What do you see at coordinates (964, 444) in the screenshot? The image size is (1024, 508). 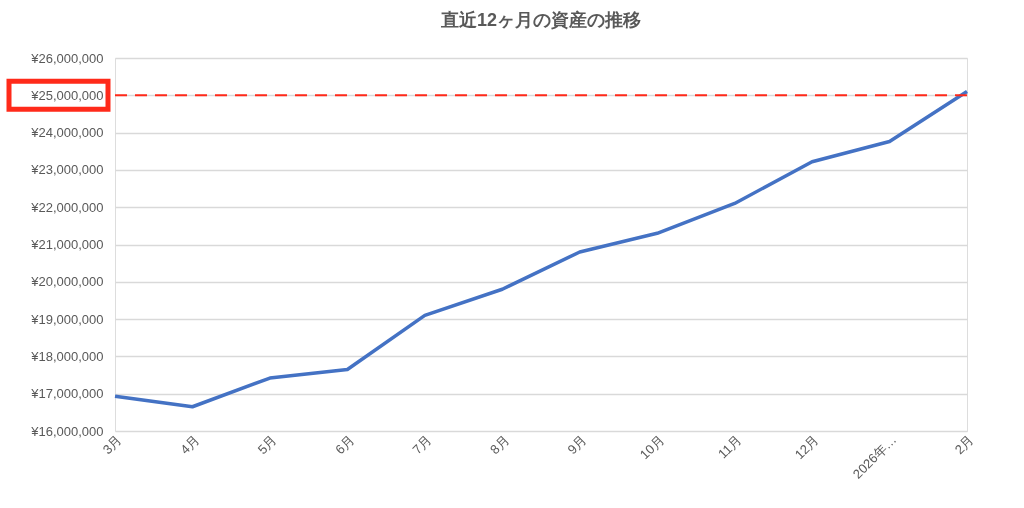 I see `x-tick-label: 2月` at bounding box center [964, 444].